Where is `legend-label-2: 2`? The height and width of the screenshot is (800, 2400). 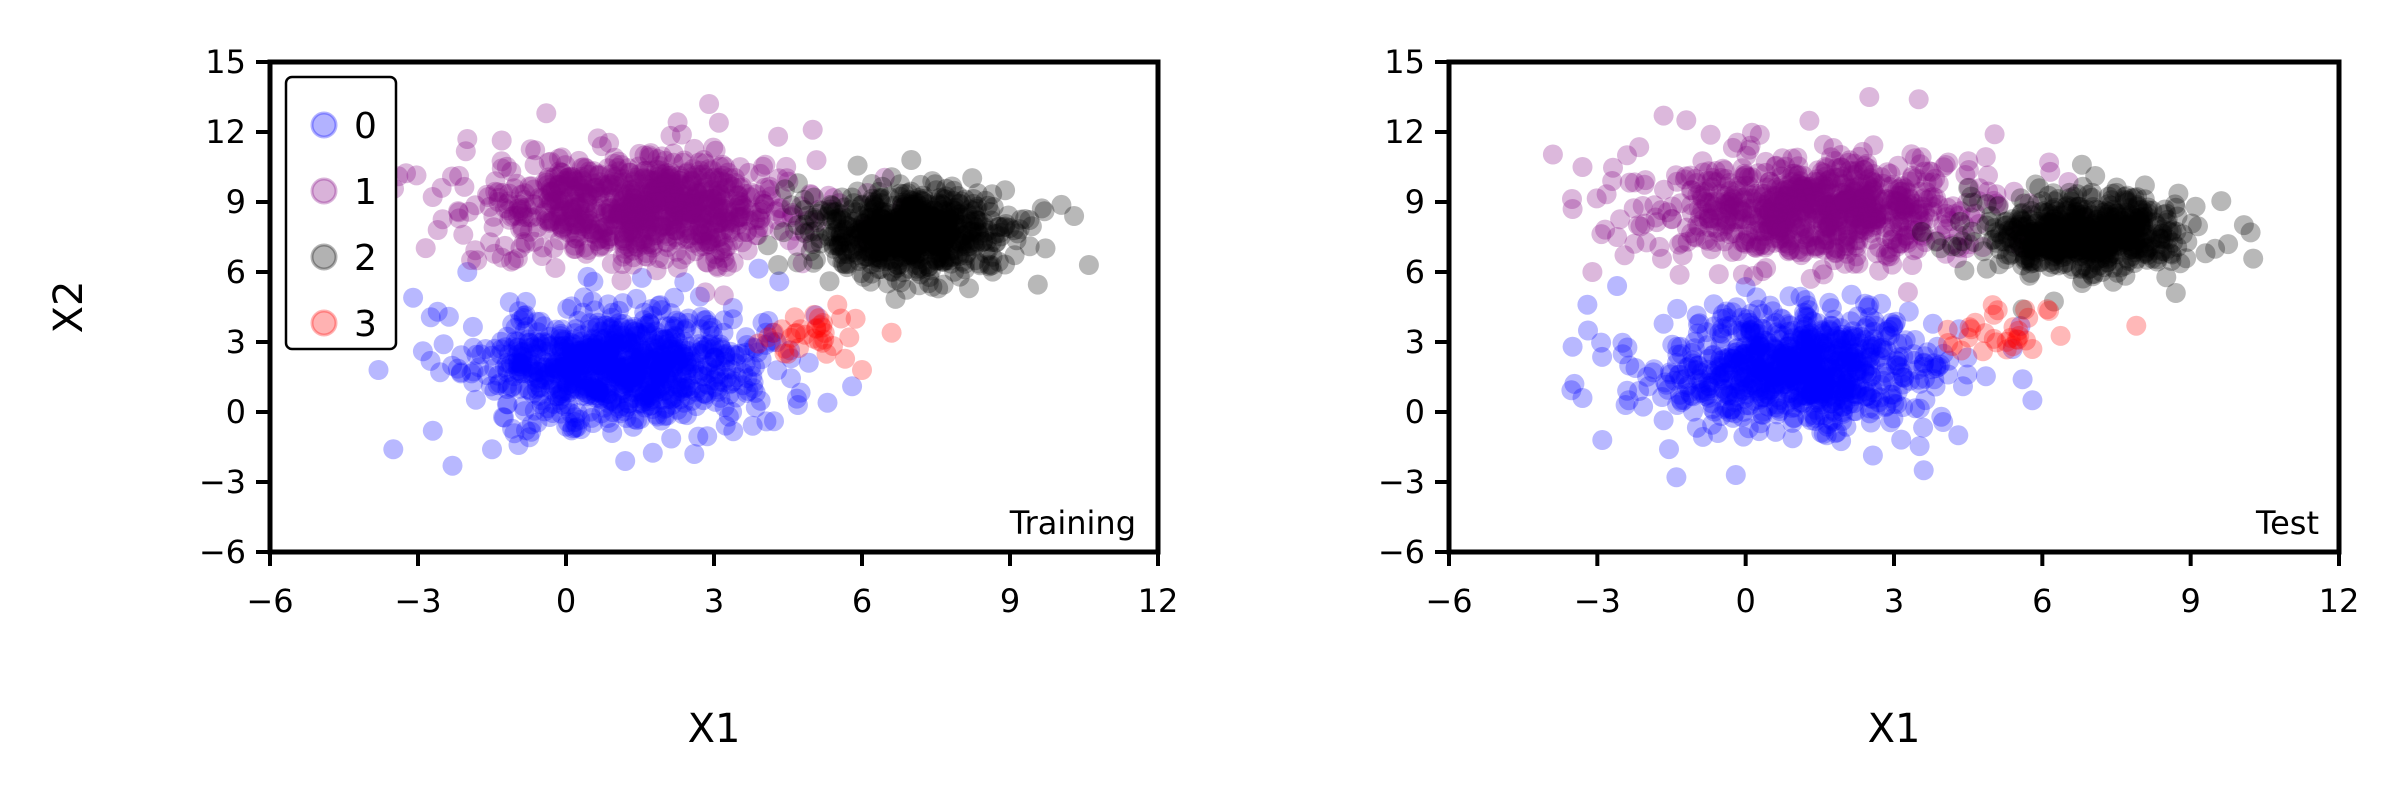
legend-label-2: 2 is located at coordinates (365, 258).